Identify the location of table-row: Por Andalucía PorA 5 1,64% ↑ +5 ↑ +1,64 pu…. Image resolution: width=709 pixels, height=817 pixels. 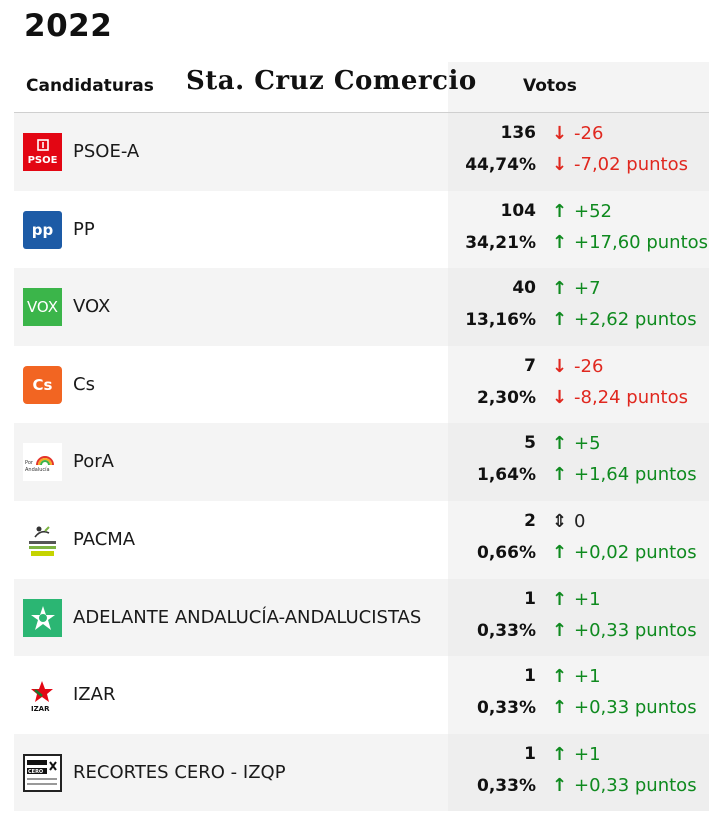
(361, 462).